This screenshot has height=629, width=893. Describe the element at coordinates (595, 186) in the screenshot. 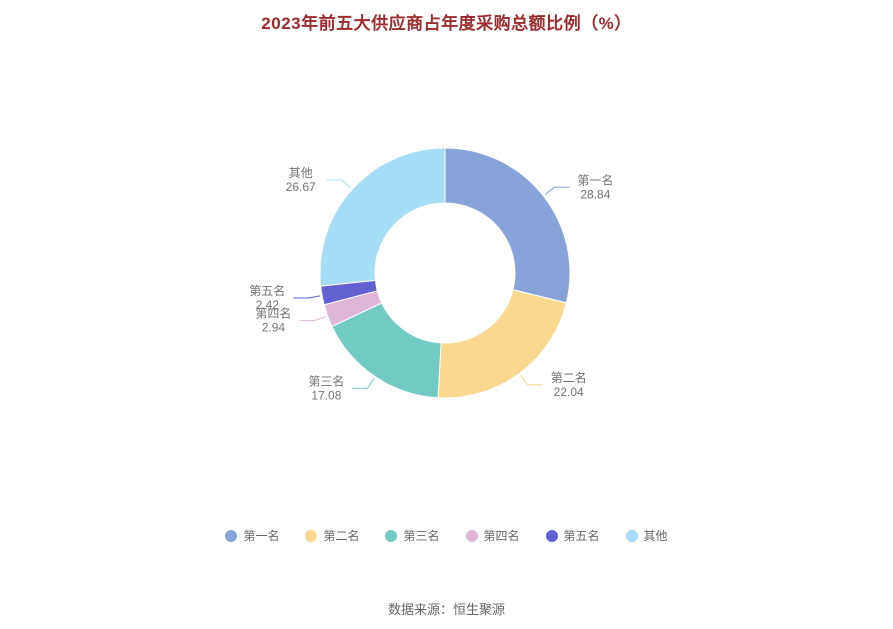

I see `slice-label-1: 第一名 28.84` at that location.